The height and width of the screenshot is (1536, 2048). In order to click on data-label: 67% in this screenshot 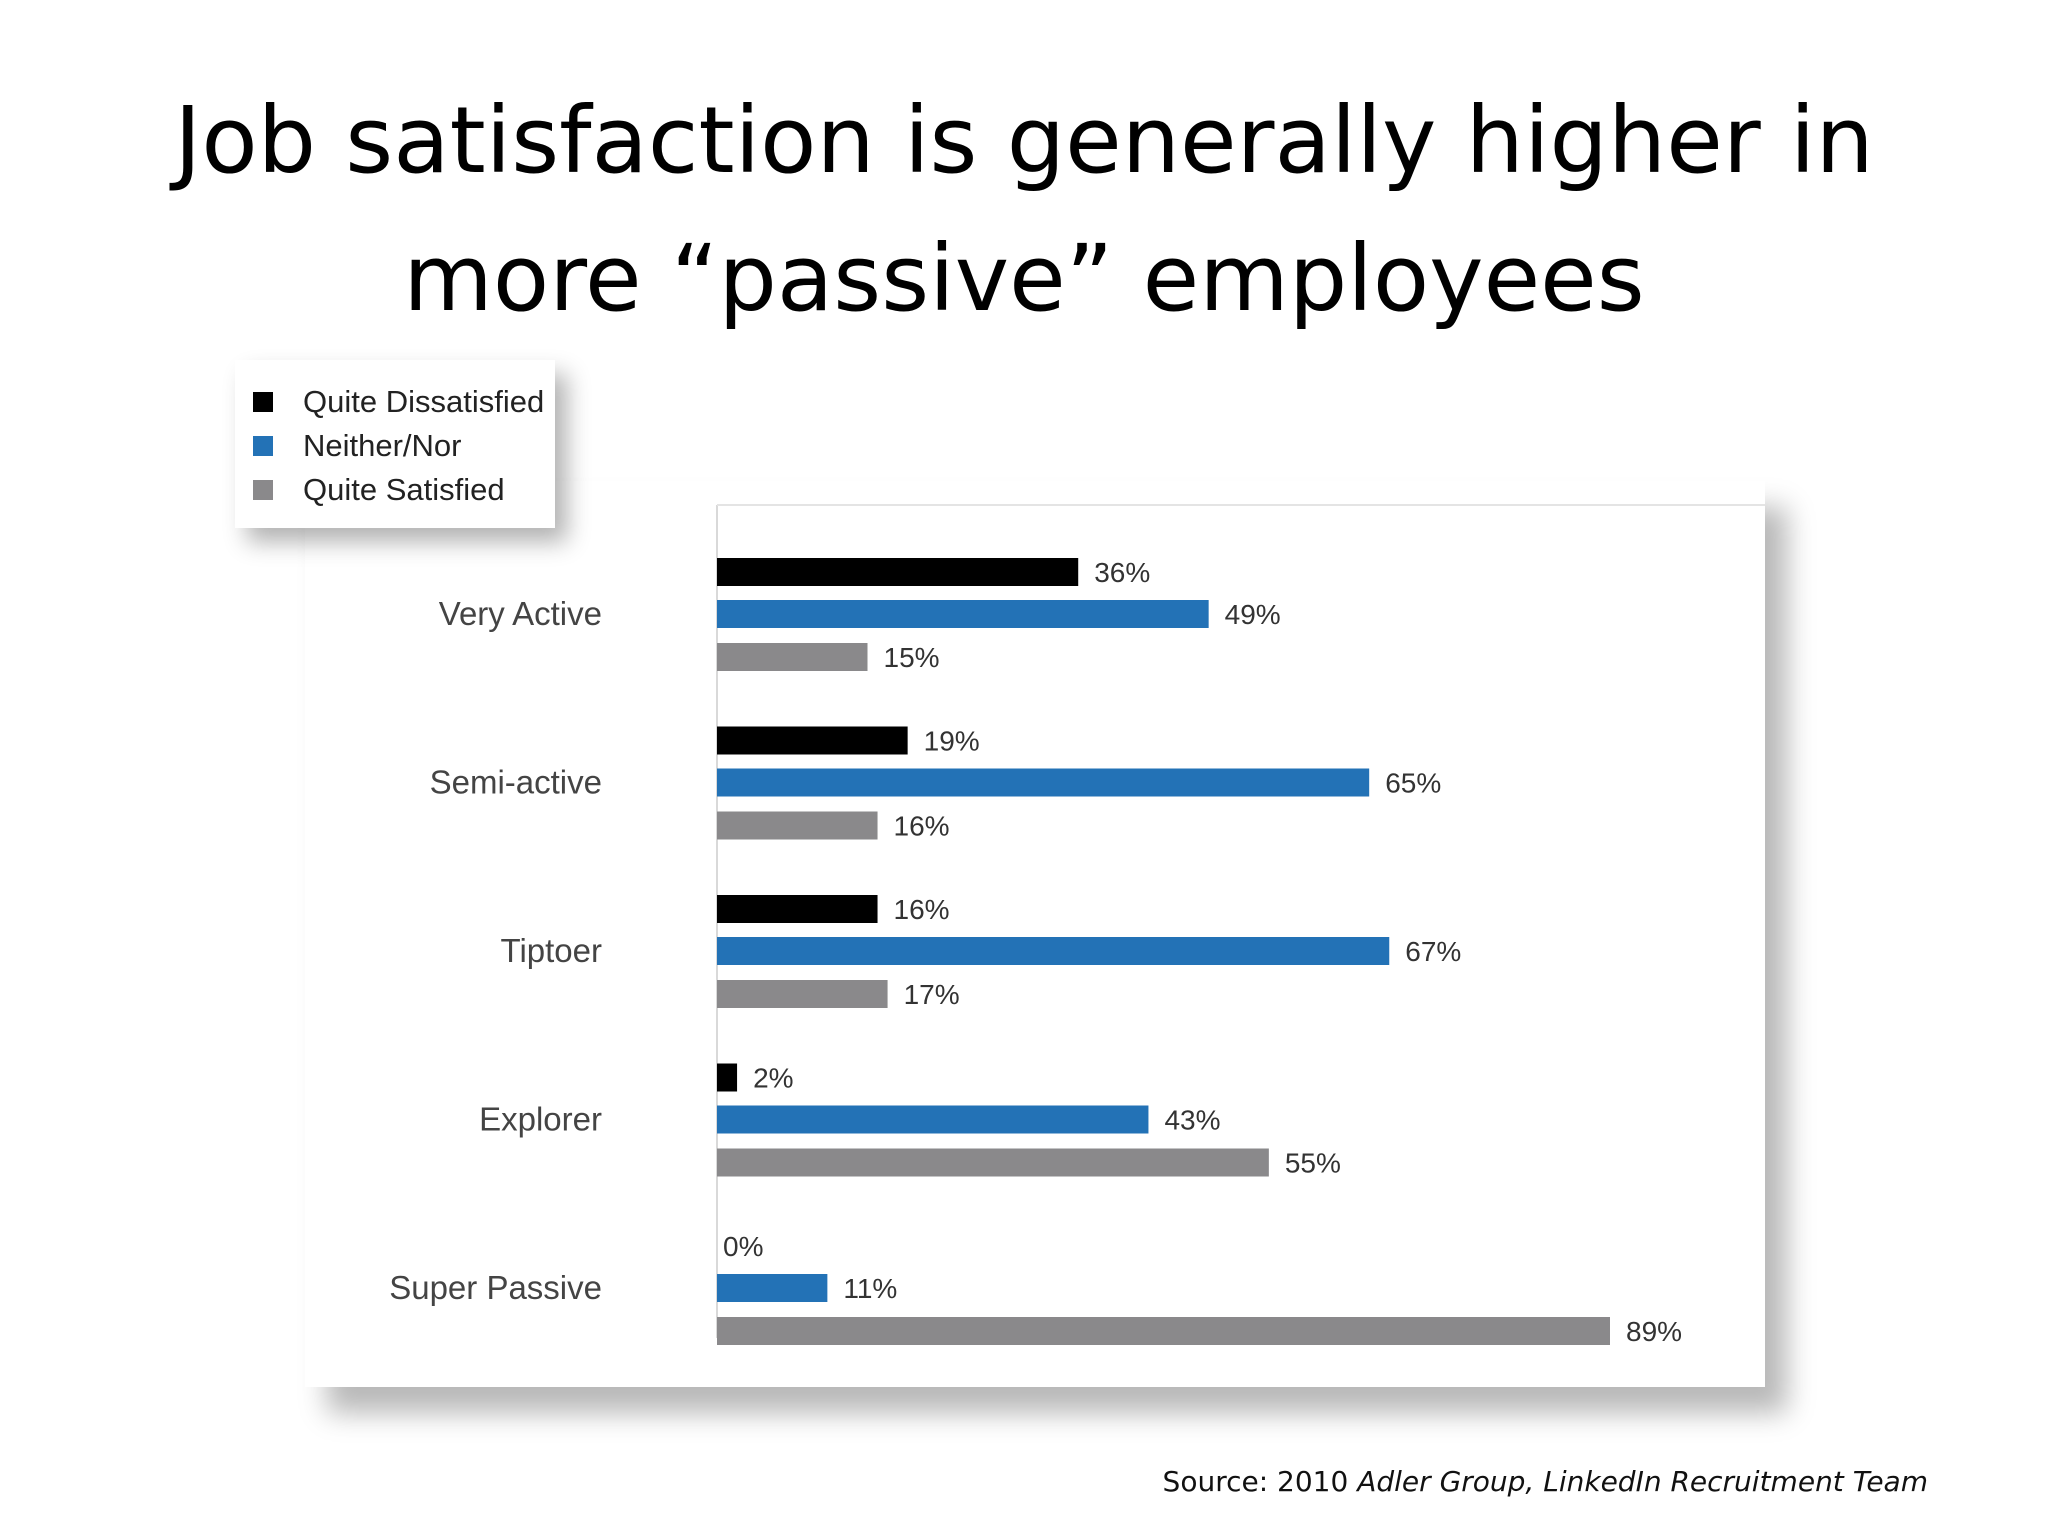, I will do `click(1433, 951)`.